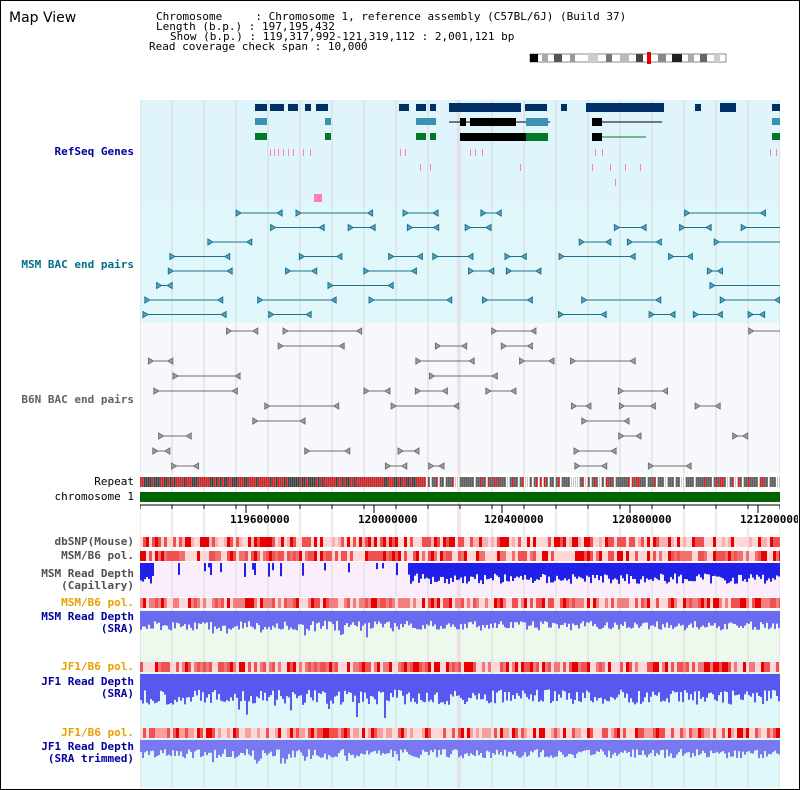 This screenshot has width=800, height=790. Describe the element at coordinates (189, 16) in the screenshot. I see `info-chromosome-label: Chromosome` at that location.